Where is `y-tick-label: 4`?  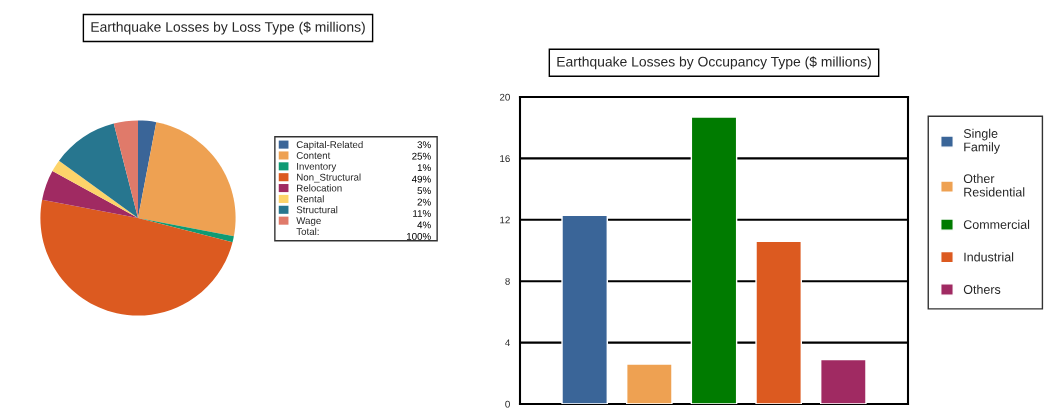 y-tick-label: 4 is located at coordinates (507, 343).